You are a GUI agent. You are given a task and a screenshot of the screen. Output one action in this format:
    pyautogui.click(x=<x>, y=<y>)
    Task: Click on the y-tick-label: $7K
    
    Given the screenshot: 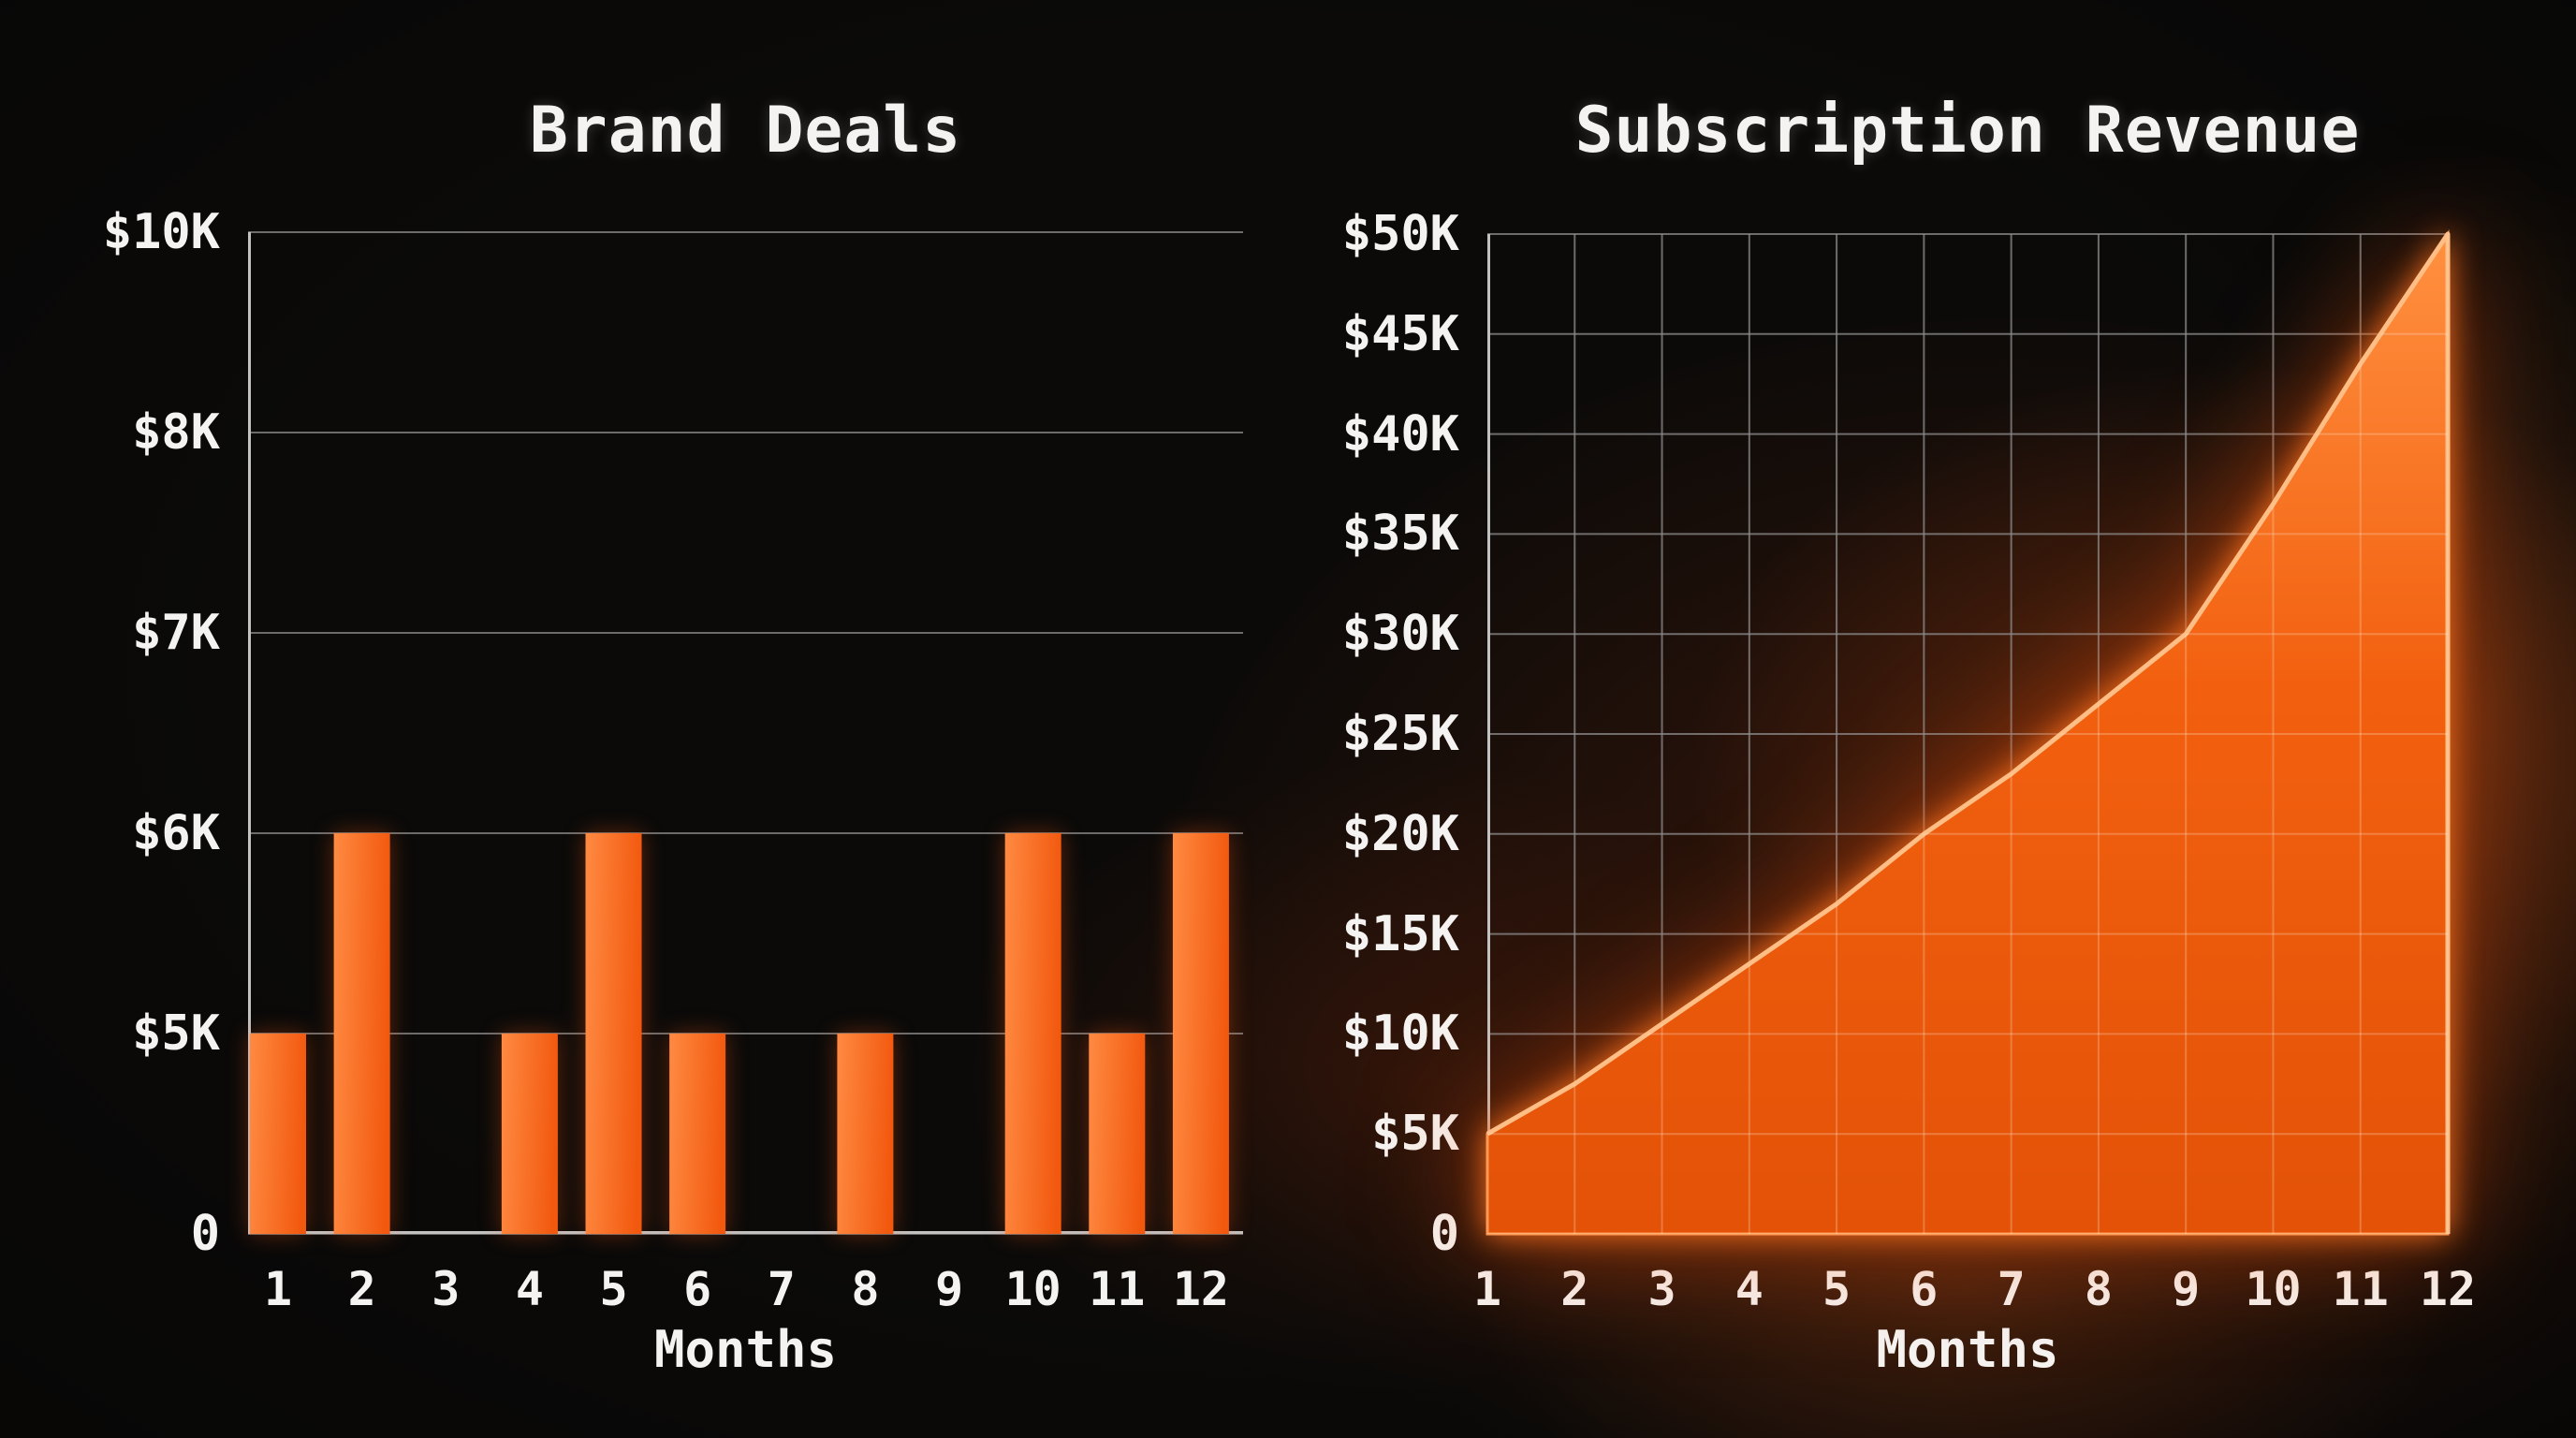 What is the action you would take?
    pyautogui.click(x=176, y=633)
    